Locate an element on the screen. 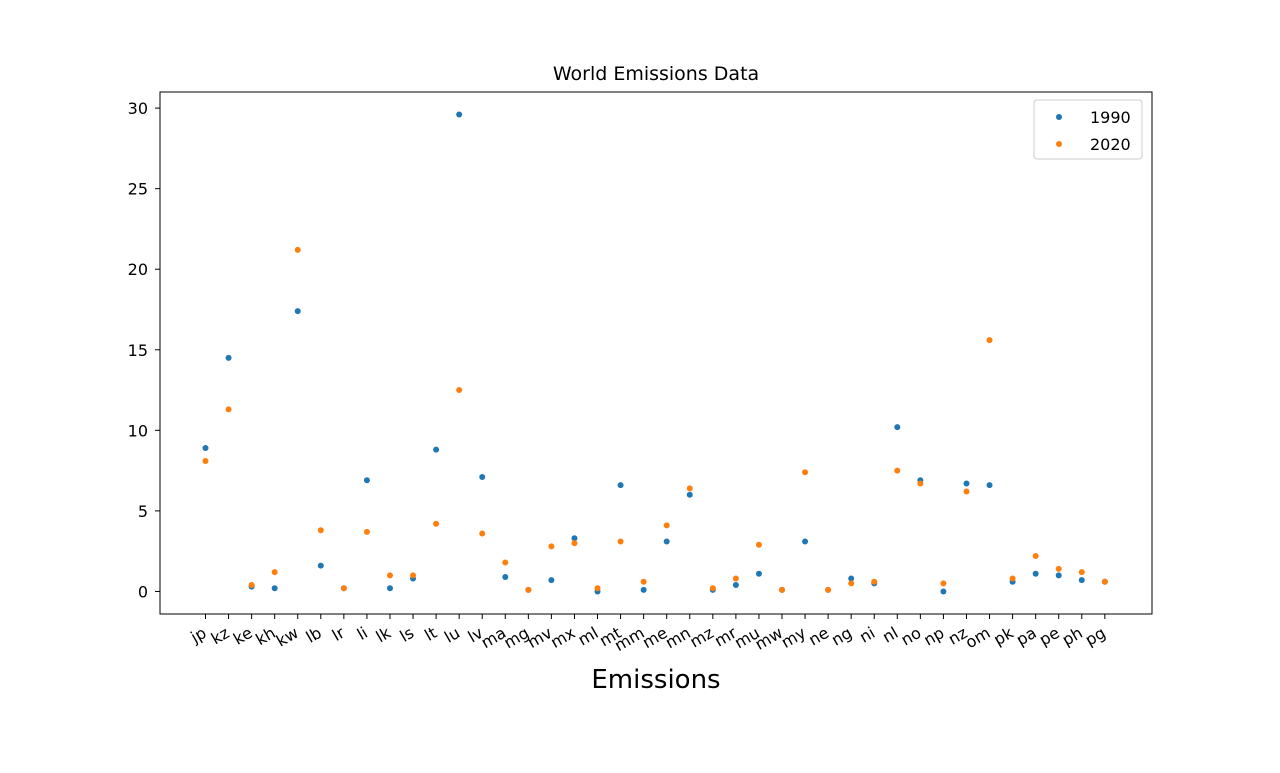 The width and height of the screenshot is (1280, 773). data-point-2020-nl is located at coordinates (897, 470).